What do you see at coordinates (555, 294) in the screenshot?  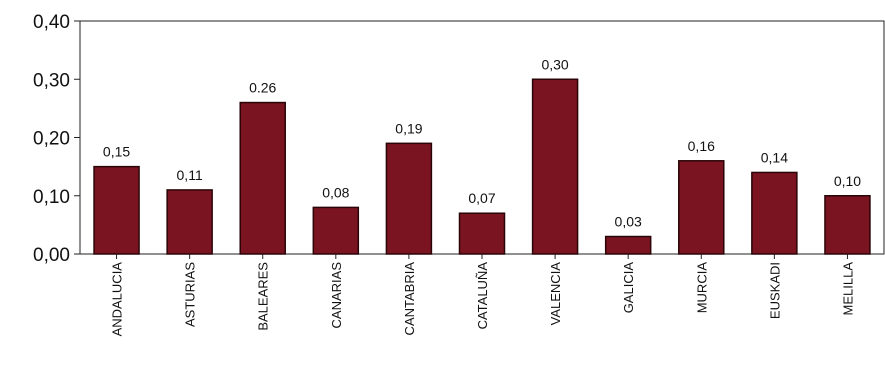 I see `x-tick-label: VALENCIA` at bounding box center [555, 294].